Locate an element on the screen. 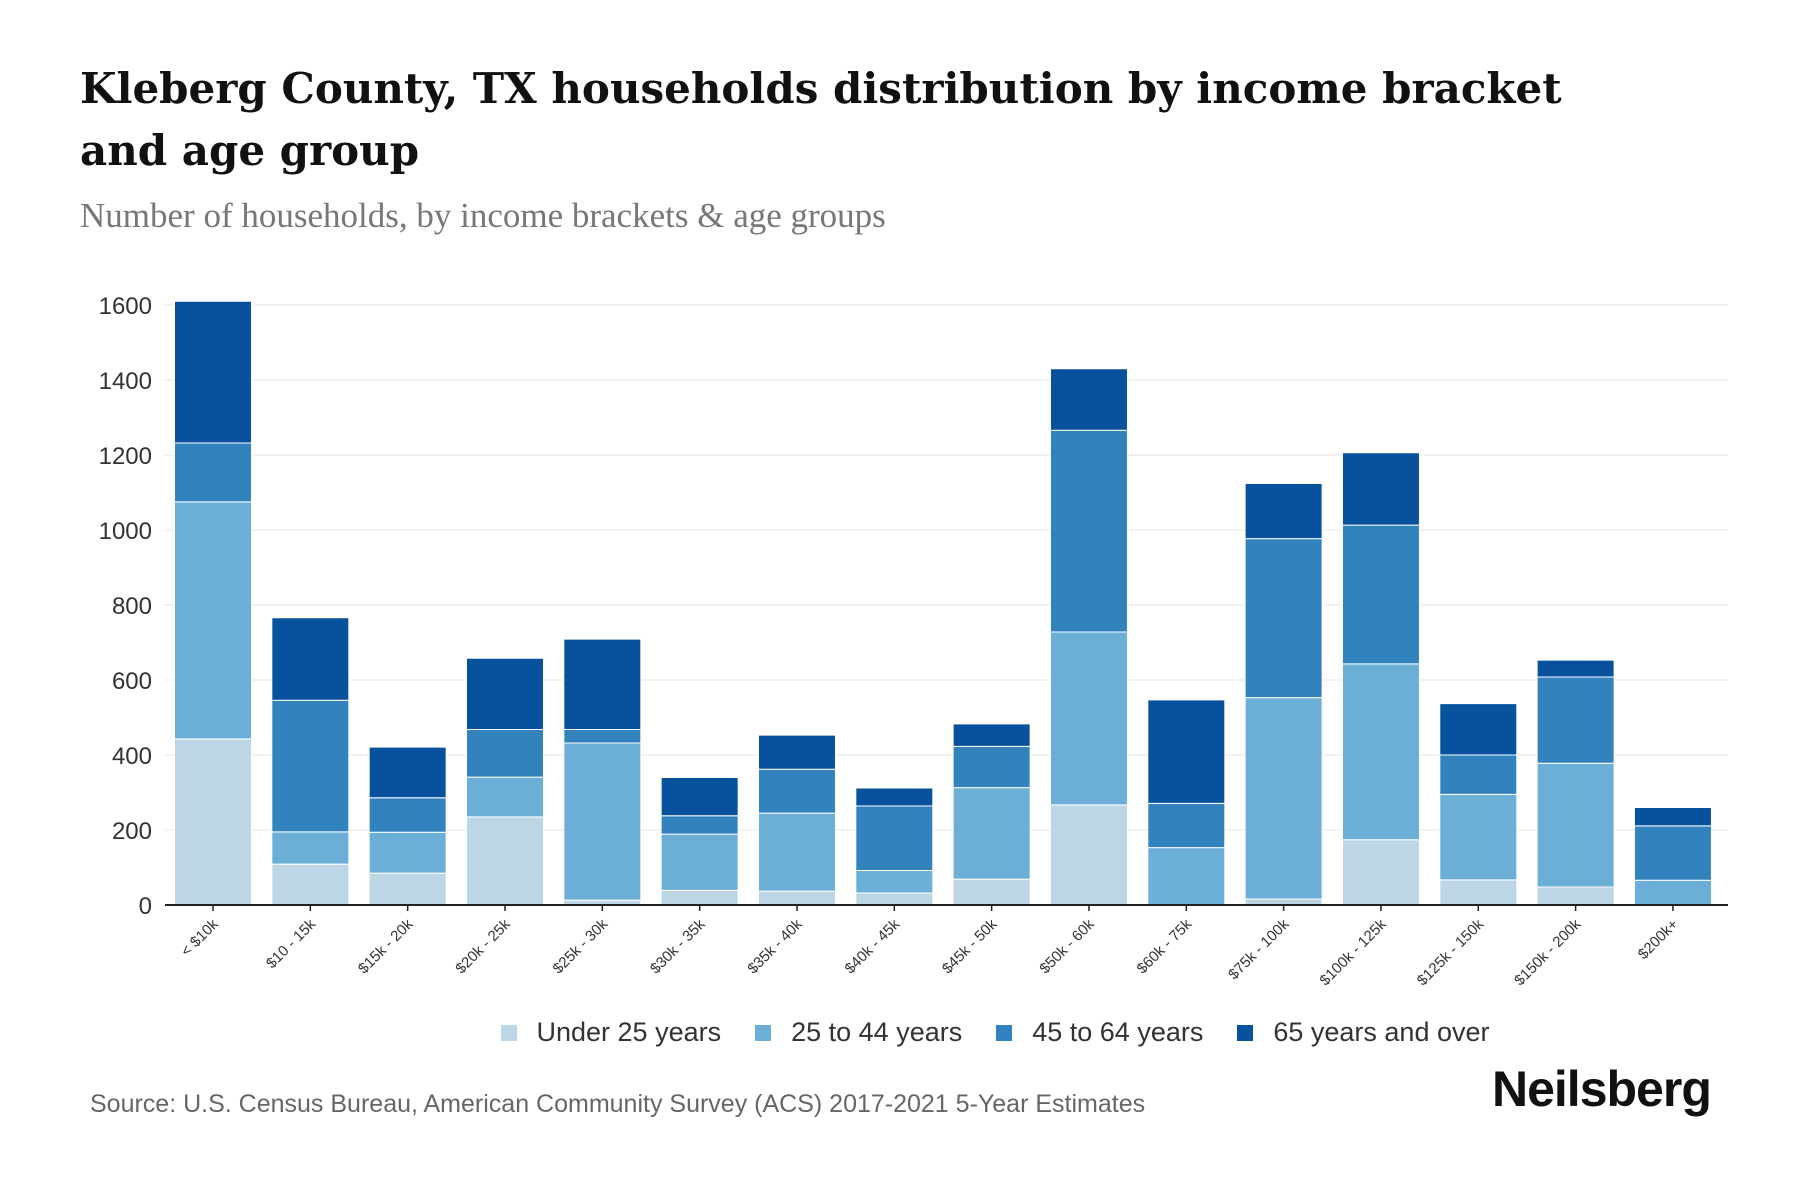  y-tick-label: 200 is located at coordinates (132, 831).